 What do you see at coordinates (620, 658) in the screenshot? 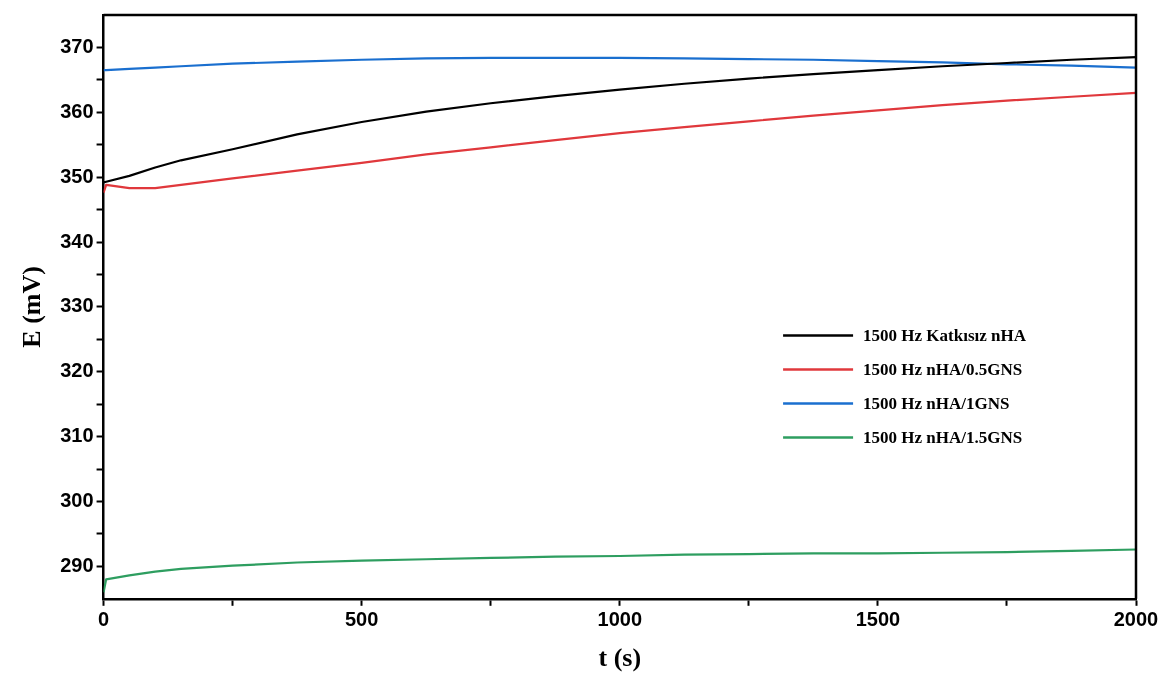
I see `x-axis-title: t (s)` at bounding box center [620, 658].